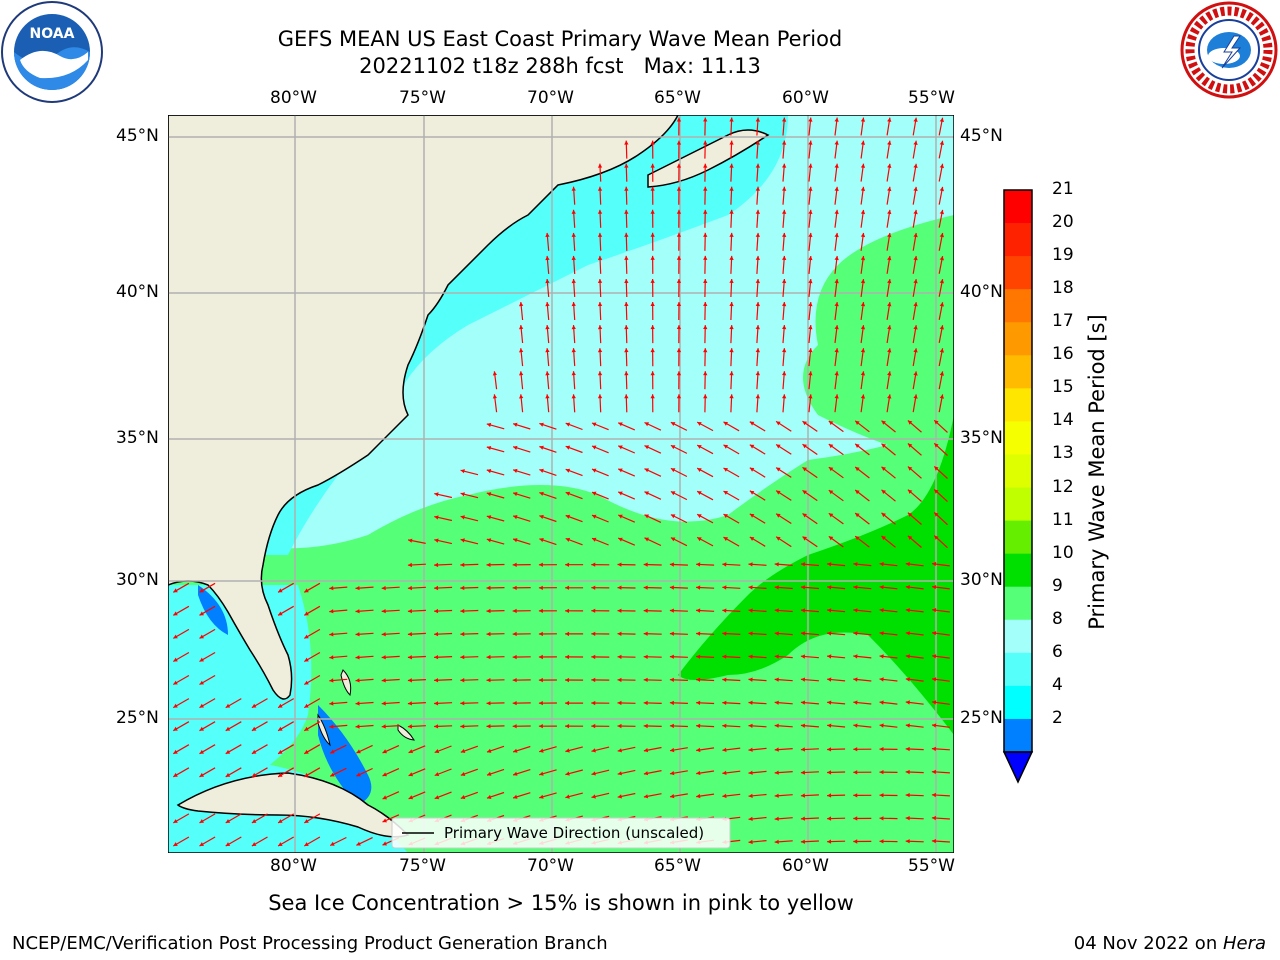 The width and height of the screenshot is (1280, 960). Describe the element at coordinates (52, 52) in the screenshot. I see `noaa-logo: NOAA` at that location.